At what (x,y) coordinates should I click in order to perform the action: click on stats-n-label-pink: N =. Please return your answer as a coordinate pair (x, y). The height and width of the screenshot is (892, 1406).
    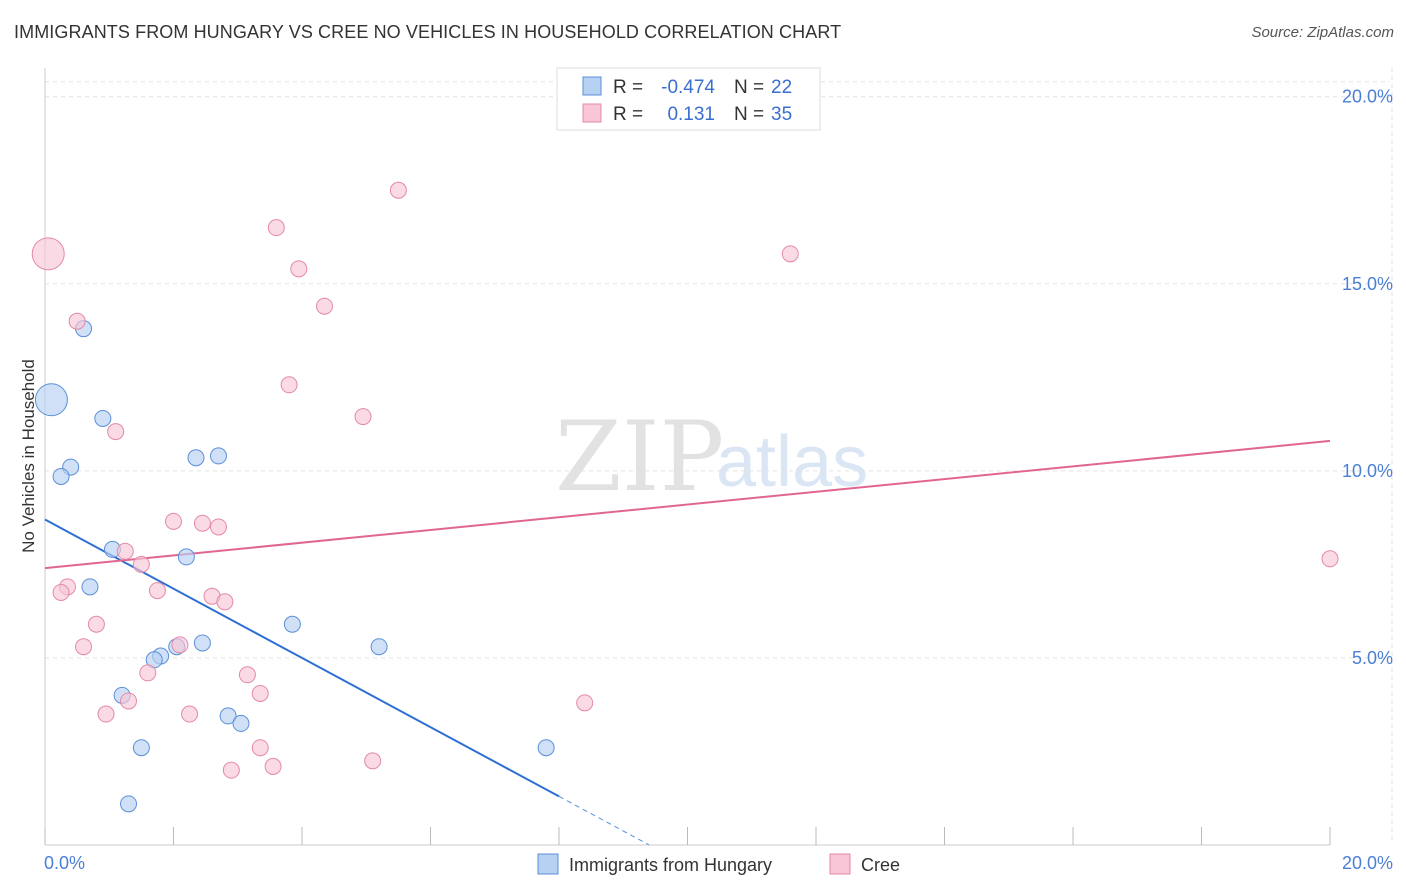
    Looking at the image, I should click on (749, 114).